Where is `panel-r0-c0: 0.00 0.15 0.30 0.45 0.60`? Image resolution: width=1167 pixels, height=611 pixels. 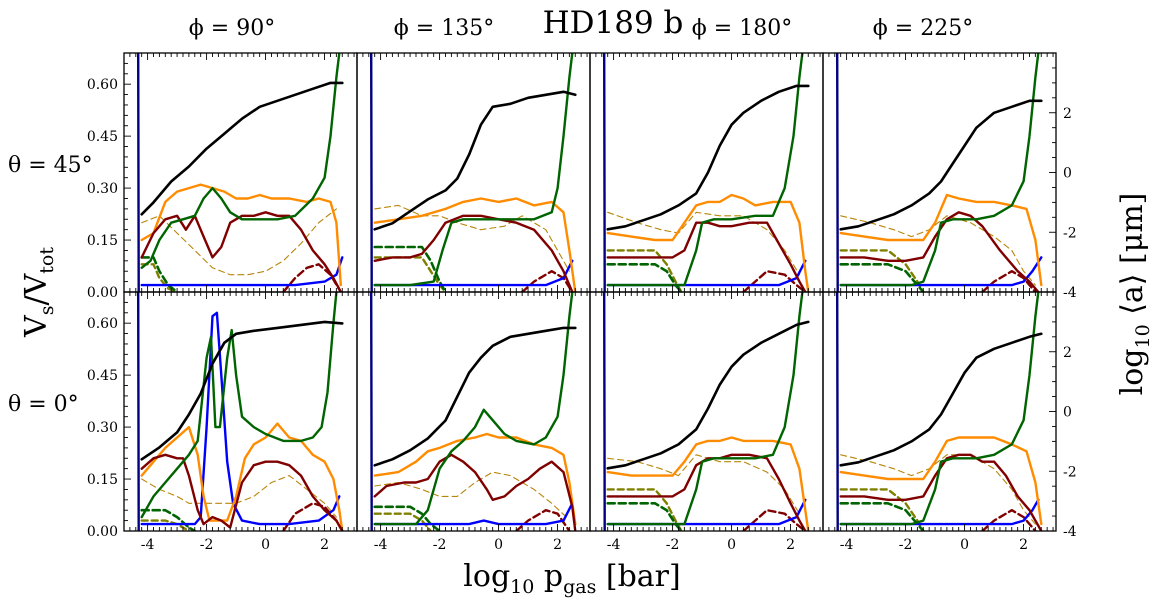
panel-r0-c0: 0.00 0.15 0.30 0.45 0.60 is located at coordinates (222, 176).